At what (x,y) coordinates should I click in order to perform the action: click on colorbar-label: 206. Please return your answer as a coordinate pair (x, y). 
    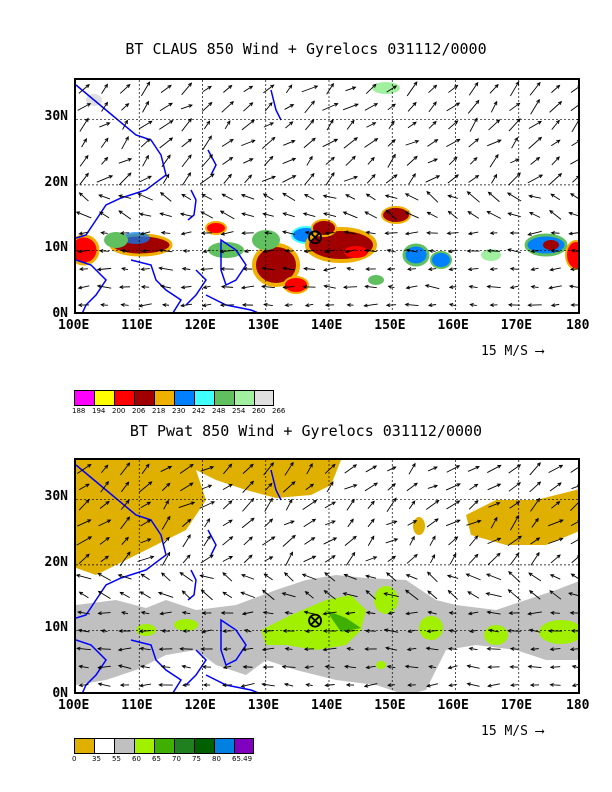
    Looking at the image, I should click on (139, 411).